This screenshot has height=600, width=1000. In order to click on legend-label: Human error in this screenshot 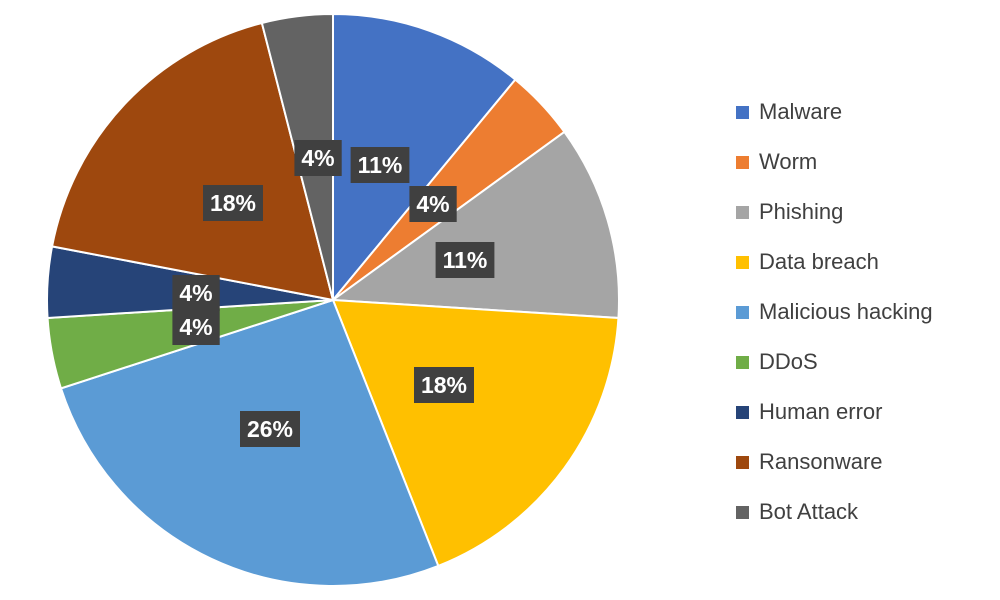, I will do `click(821, 411)`.